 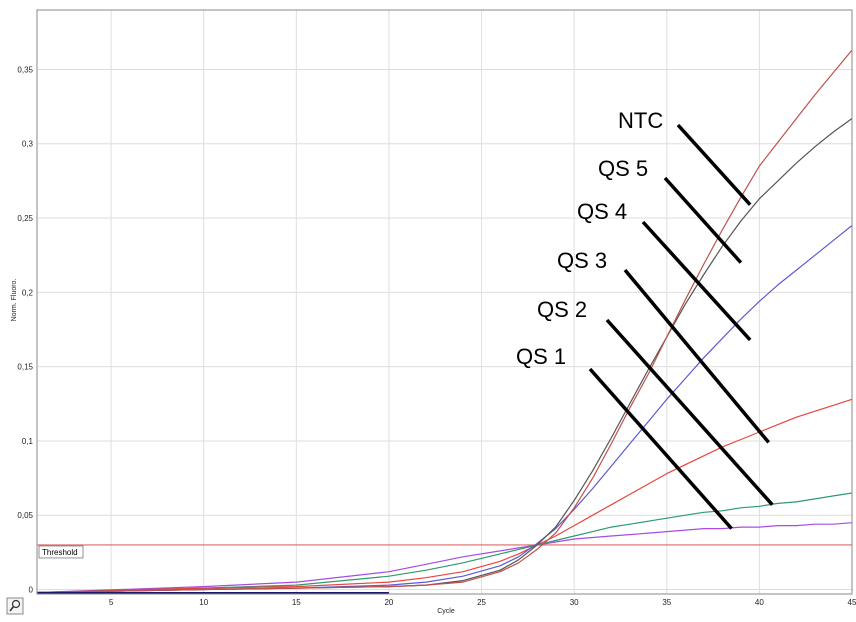 I want to click on y-tick-label: 0,15, so click(x=25, y=367).